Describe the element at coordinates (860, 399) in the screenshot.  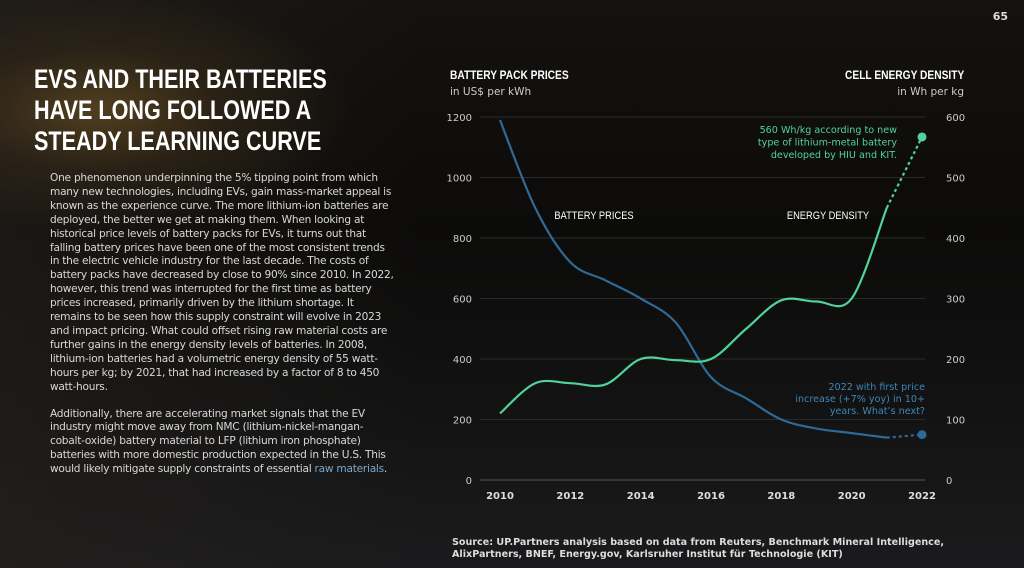
I see `annotation-price-line: increase (+7% yoy) in 10+` at that location.